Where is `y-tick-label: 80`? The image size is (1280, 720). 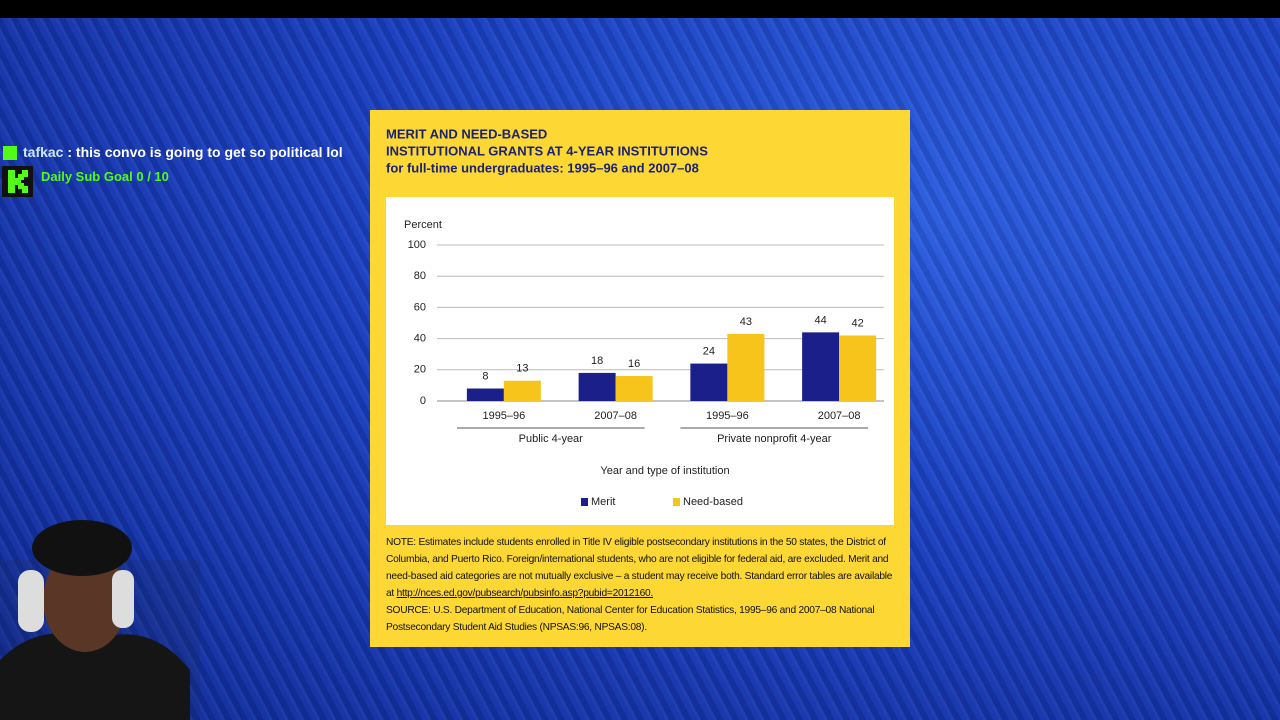 y-tick-label: 80 is located at coordinates (420, 276).